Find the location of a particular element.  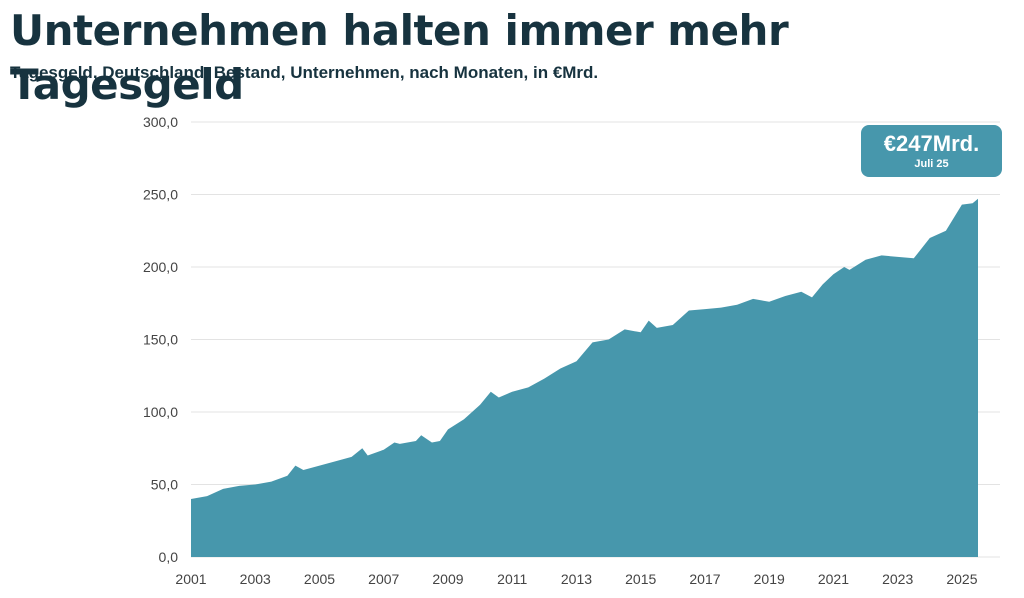

x-tick-label: 2025 is located at coordinates (961, 579).